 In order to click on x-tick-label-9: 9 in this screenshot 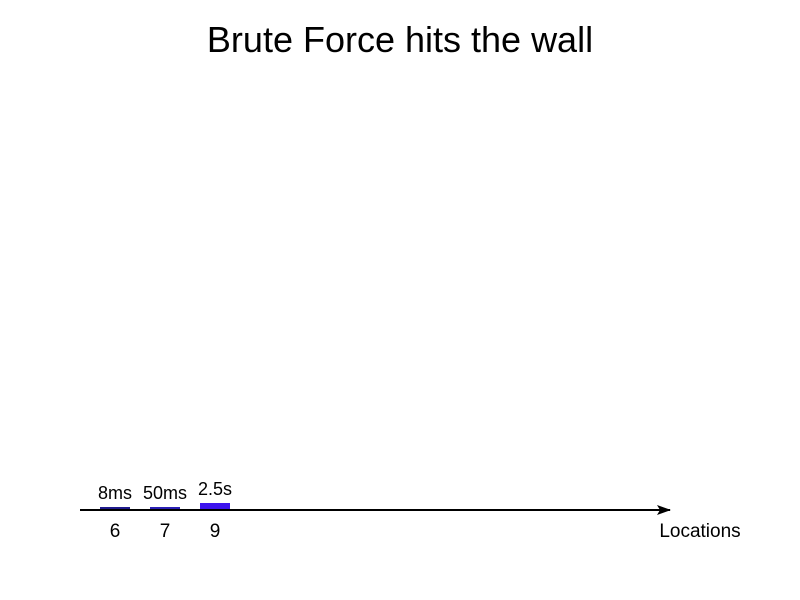, I will do `click(215, 531)`.